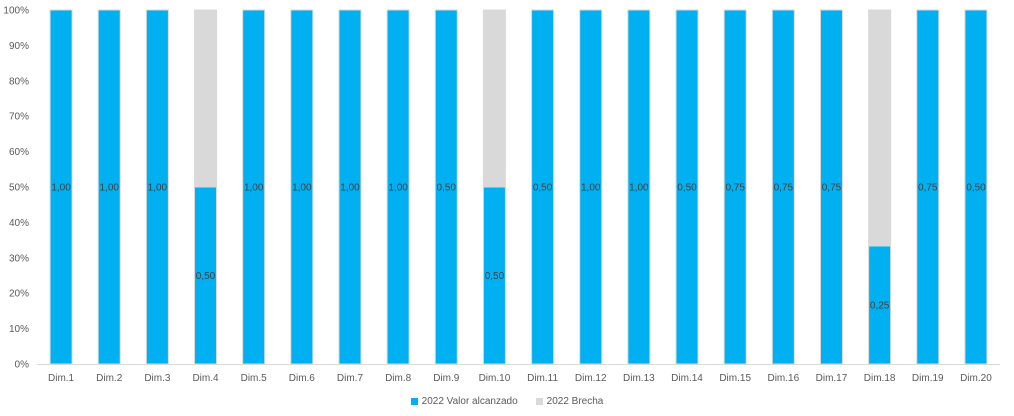  Describe the element at coordinates (639, 378) in the screenshot. I see `x-tick-label: Dim.13` at that location.